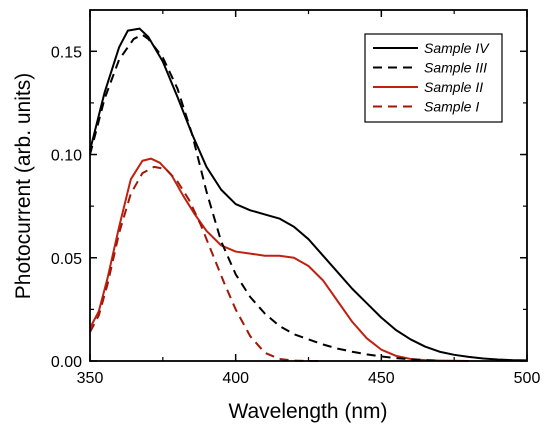  Describe the element at coordinates (23, 186) in the screenshot. I see `y-axis-label: Photocurrent (arb. units)` at that location.